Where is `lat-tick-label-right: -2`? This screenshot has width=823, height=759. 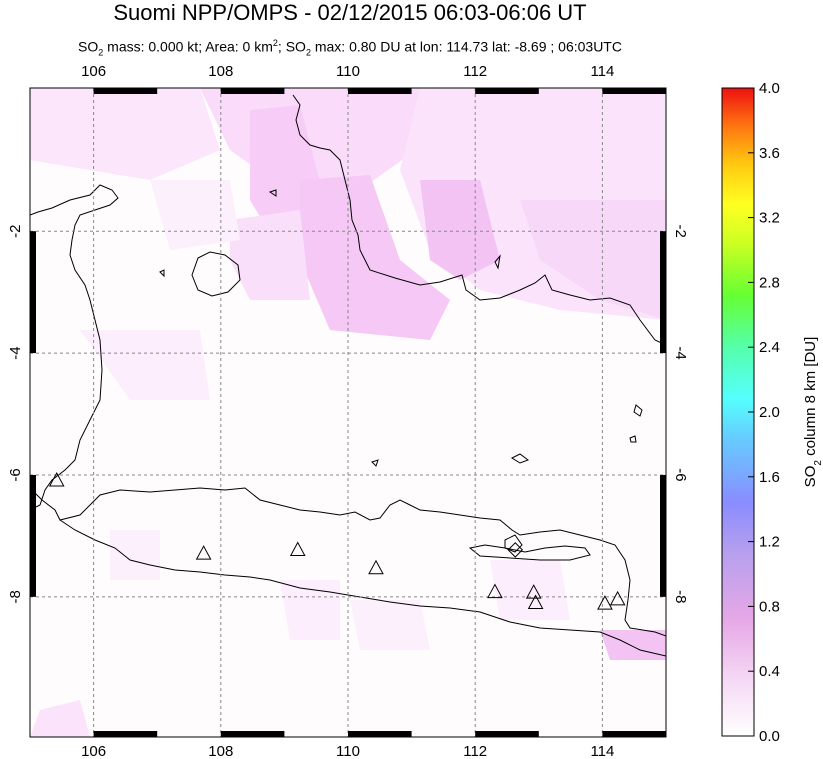 lat-tick-label-right: -2 is located at coordinates (680, 231).